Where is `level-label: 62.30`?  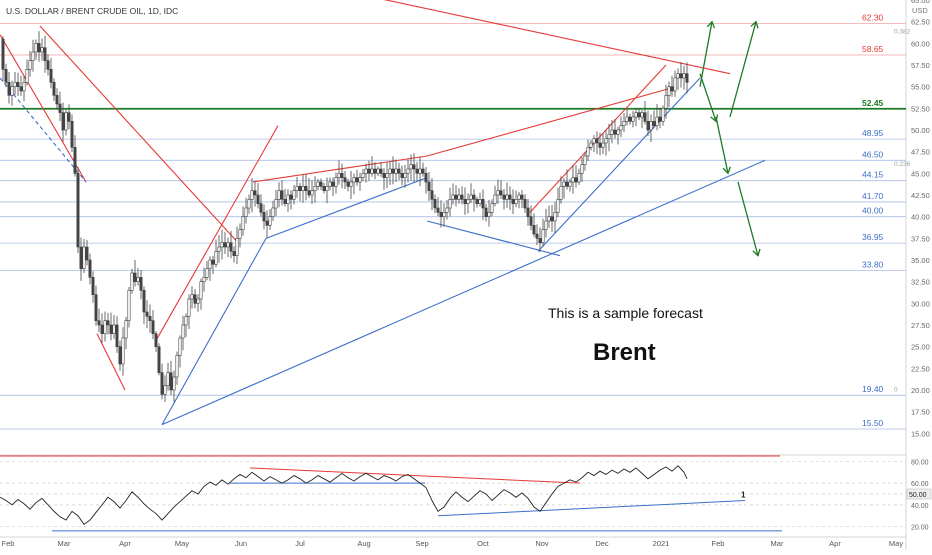 level-label: 62.30 is located at coordinates (873, 17).